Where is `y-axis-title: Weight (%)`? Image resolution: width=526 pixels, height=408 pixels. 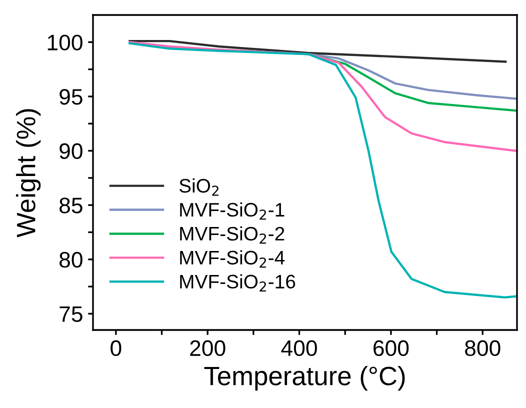 y-axis-title: Weight (%) is located at coordinates (28, 173).